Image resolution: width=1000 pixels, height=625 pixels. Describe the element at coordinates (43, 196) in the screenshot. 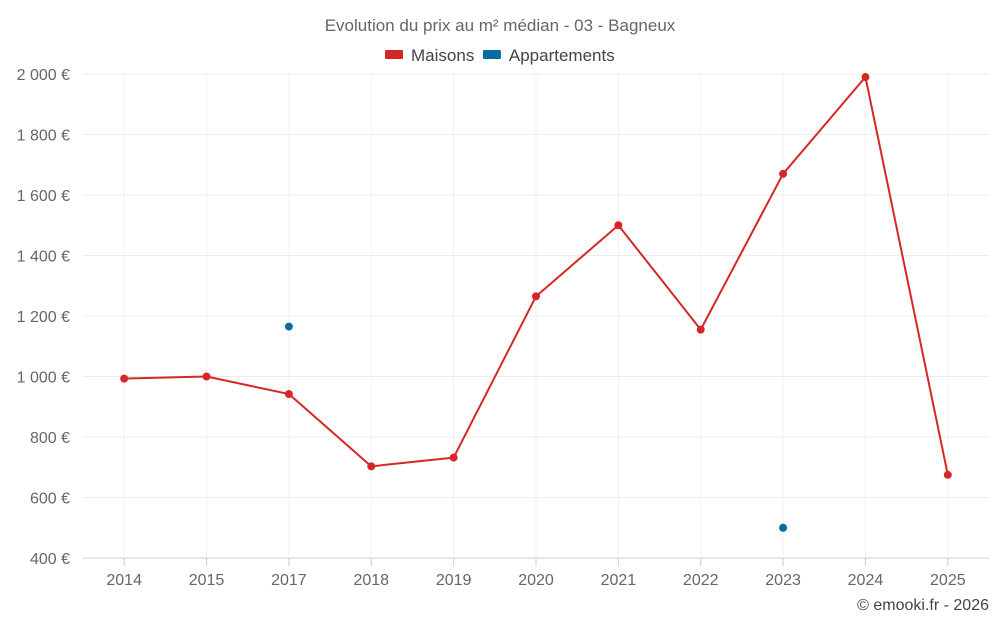

I see `y-tick-label: 1 600 €` at that location.